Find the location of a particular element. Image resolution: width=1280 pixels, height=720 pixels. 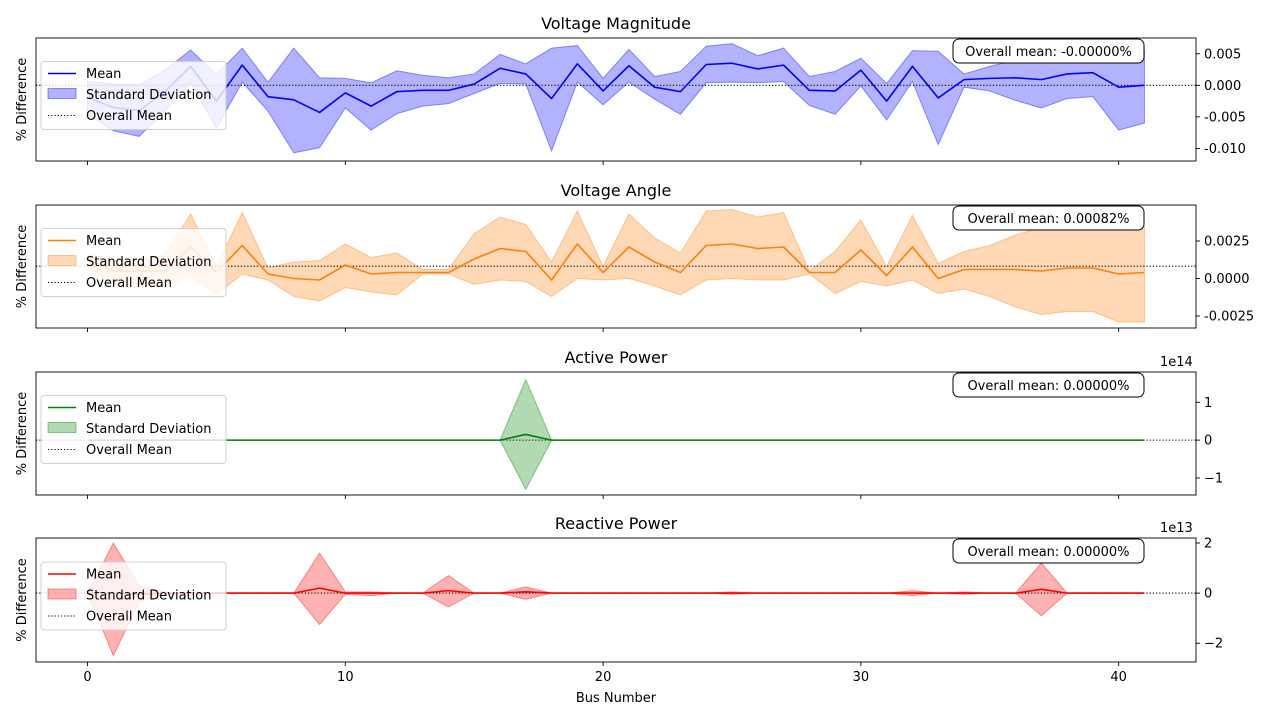

x-tick-label: 40 is located at coordinates (1118, 677).